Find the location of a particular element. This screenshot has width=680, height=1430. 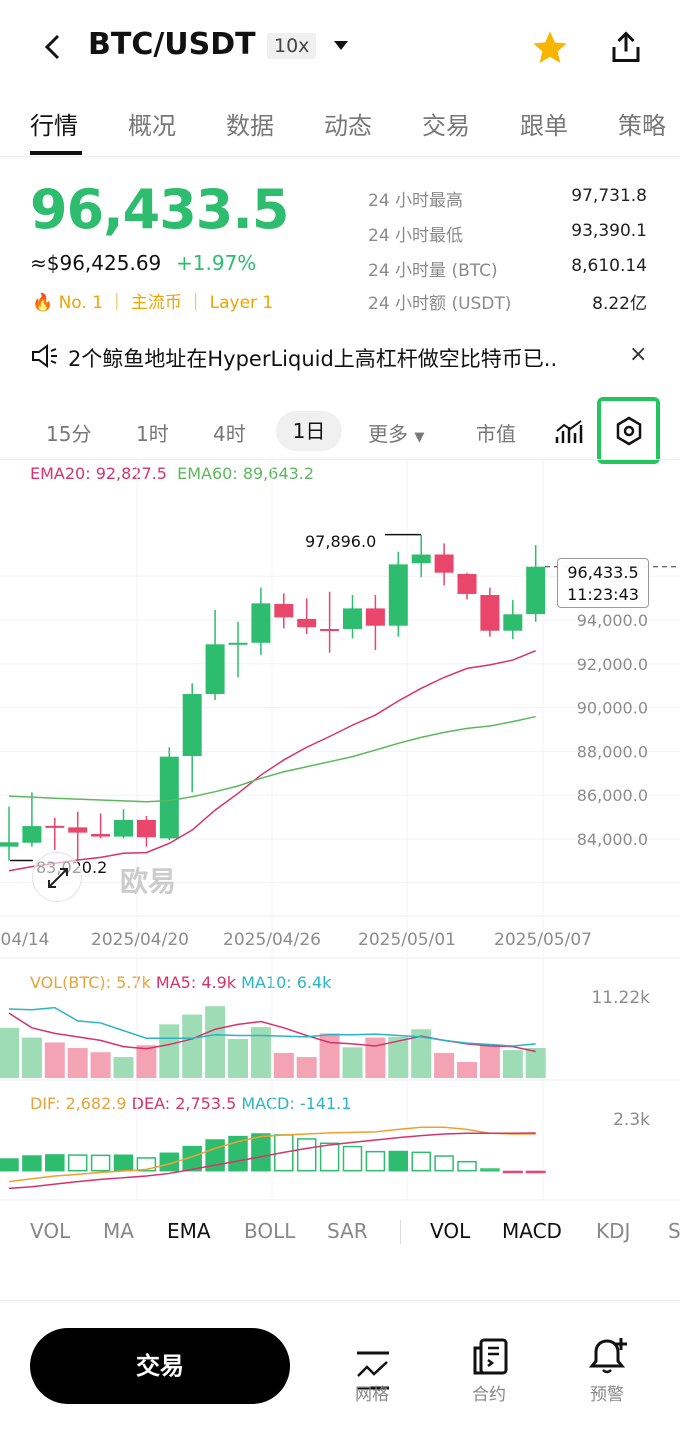

date-axis-label: 2025/04/26 is located at coordinates (272, 940).